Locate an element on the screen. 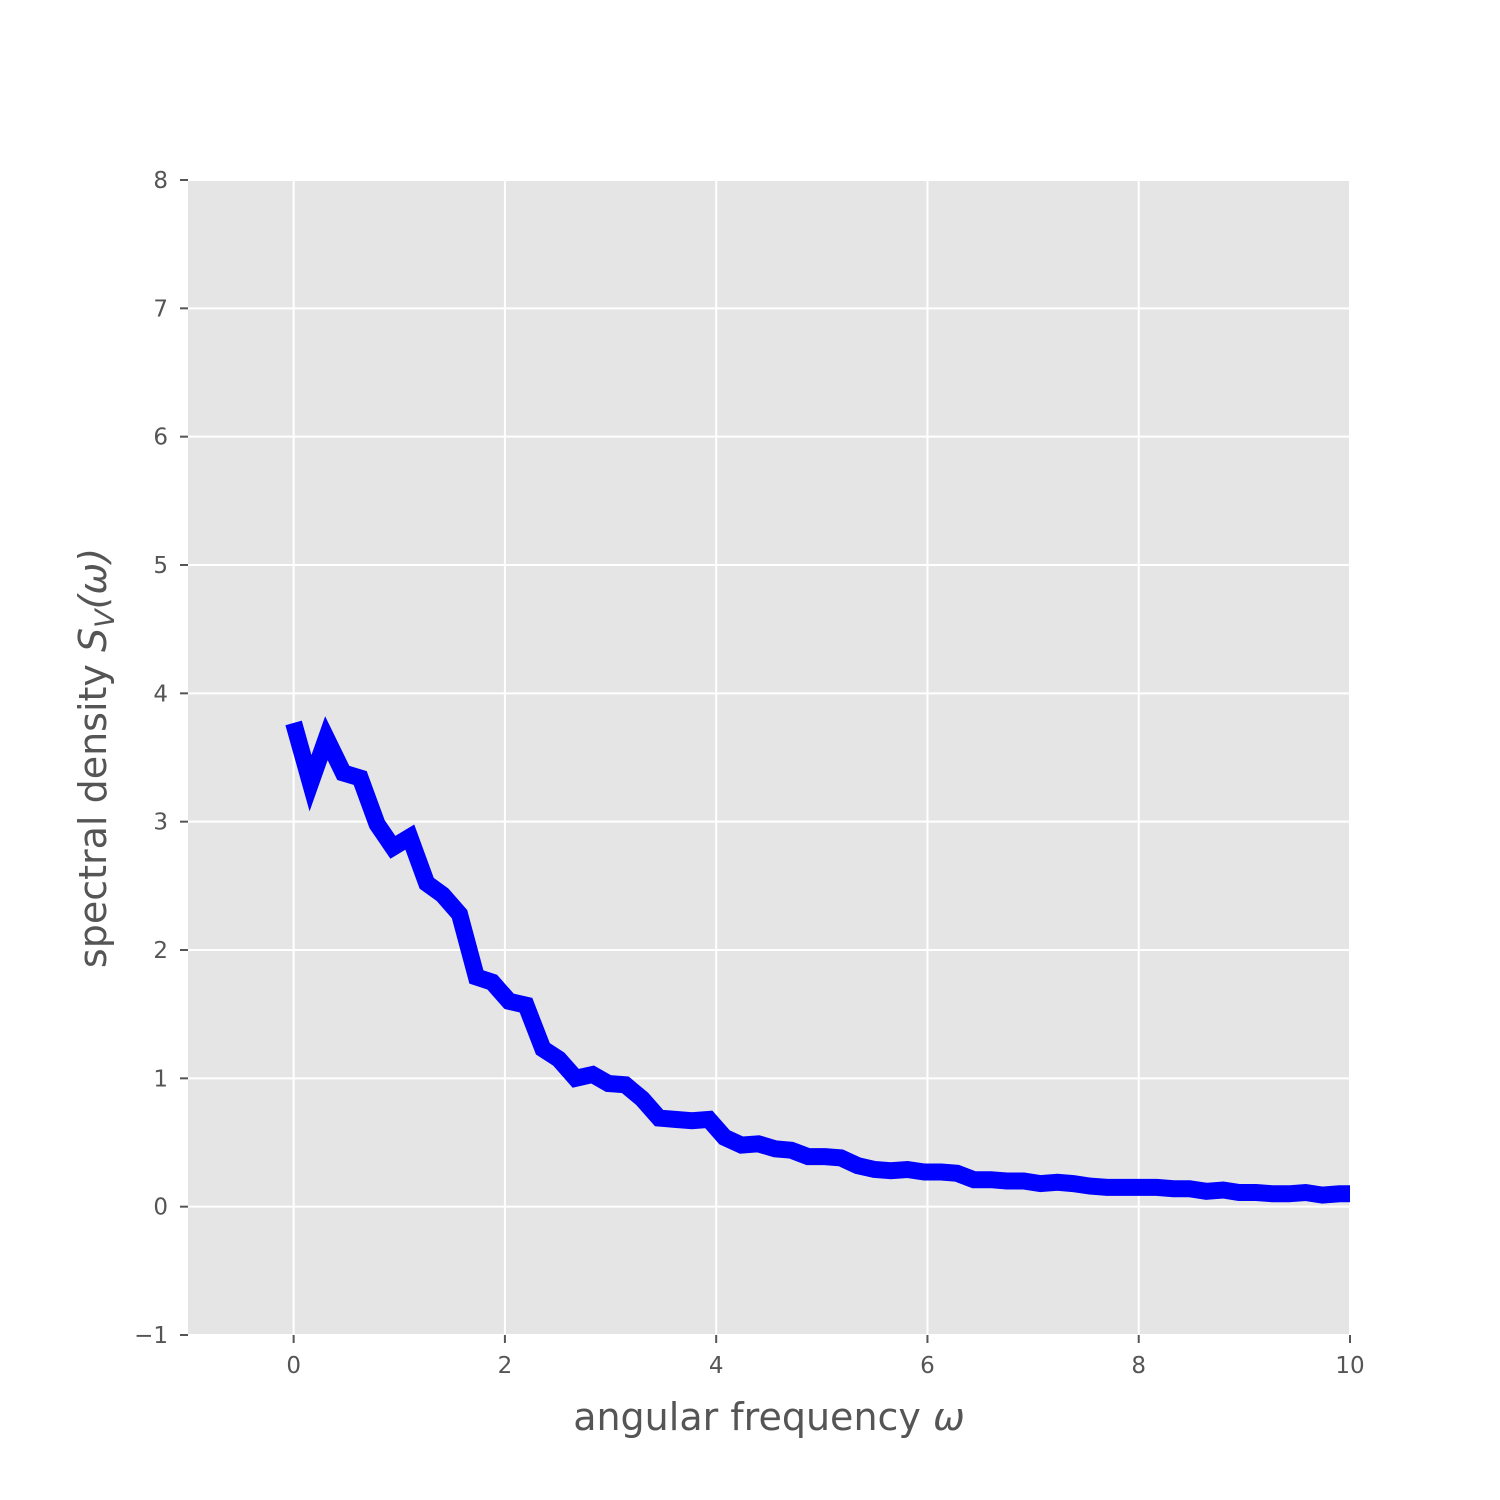 This screenshot has width=1500, height=1500. x-tick-label: 8 is located at coordinates (1138, 1366).